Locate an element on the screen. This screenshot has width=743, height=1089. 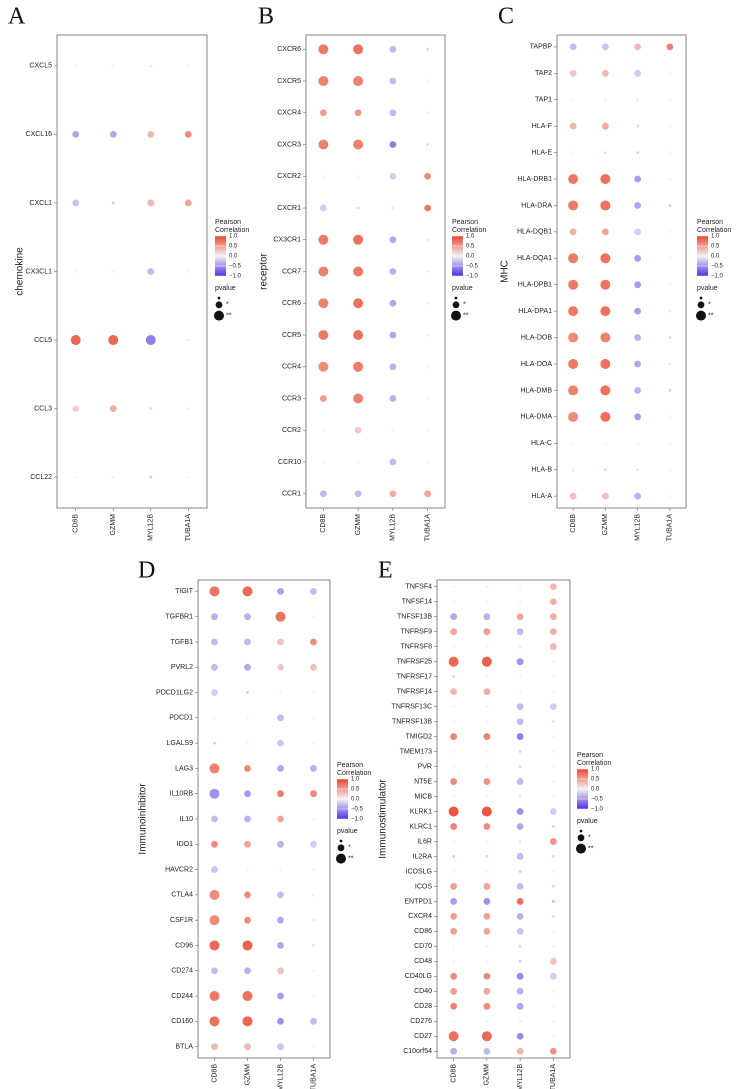
y-tick-label: TGFBR1 is located at coordinates (179, 617).